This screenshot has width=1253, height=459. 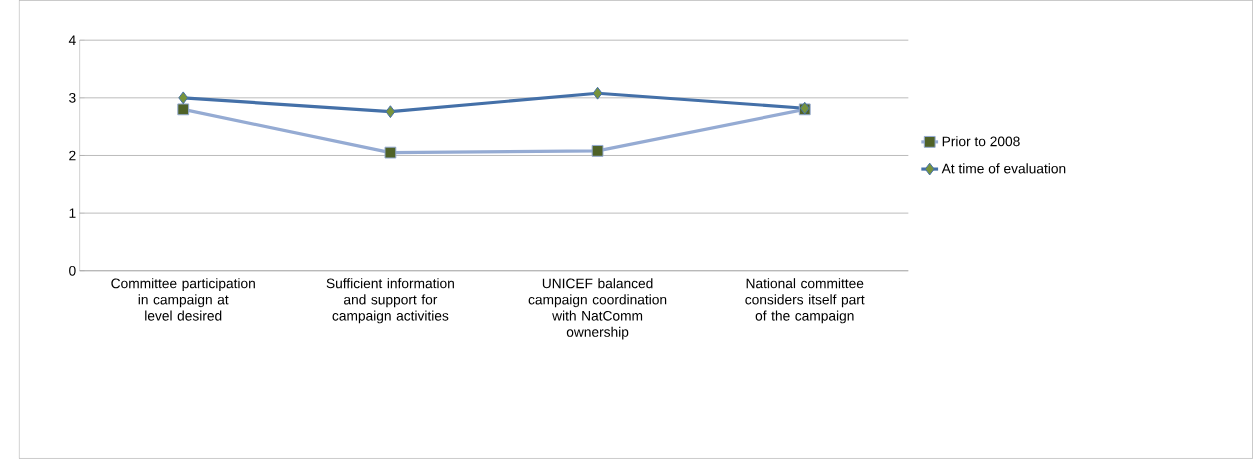 I want to click on x-tick-label: UNICEF balanced campaign coordination with NatComm ownership, so click(x=597, y=309).